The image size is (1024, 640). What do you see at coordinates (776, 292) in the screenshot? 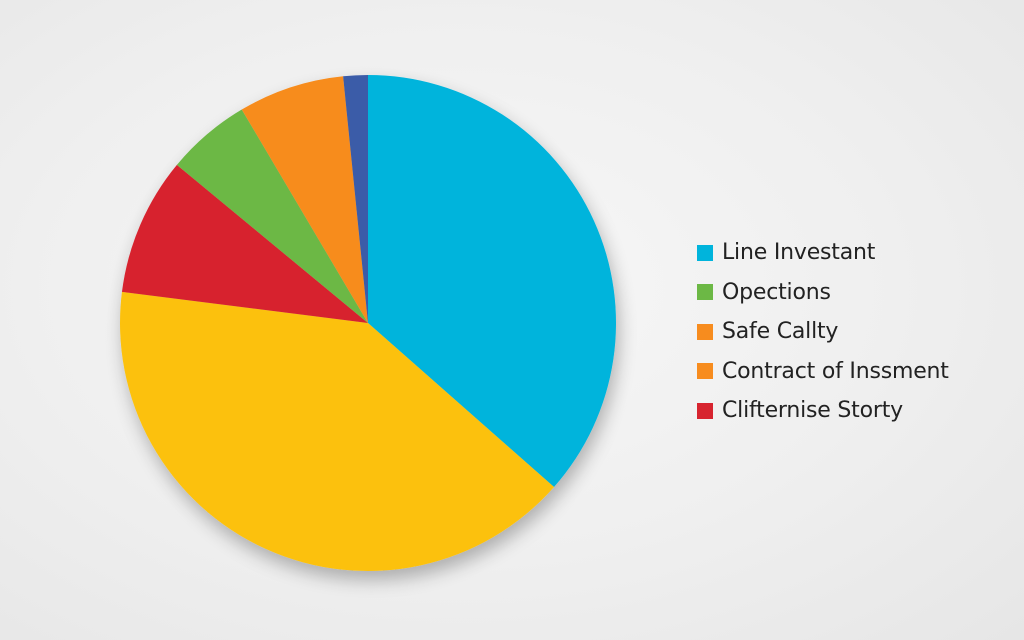
I see `legend-label: Opections` at bounding box center [776, 292].